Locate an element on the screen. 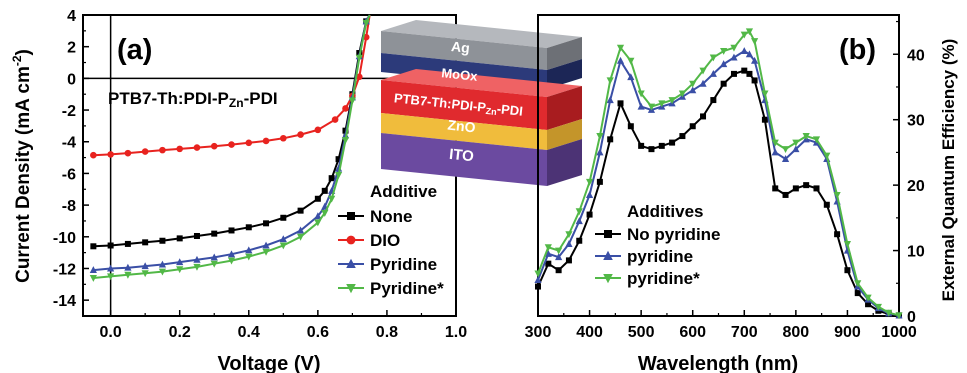 The image size is (967, 373). panel-b-y-tick-label: 30 is located at coordinates (916, 121).